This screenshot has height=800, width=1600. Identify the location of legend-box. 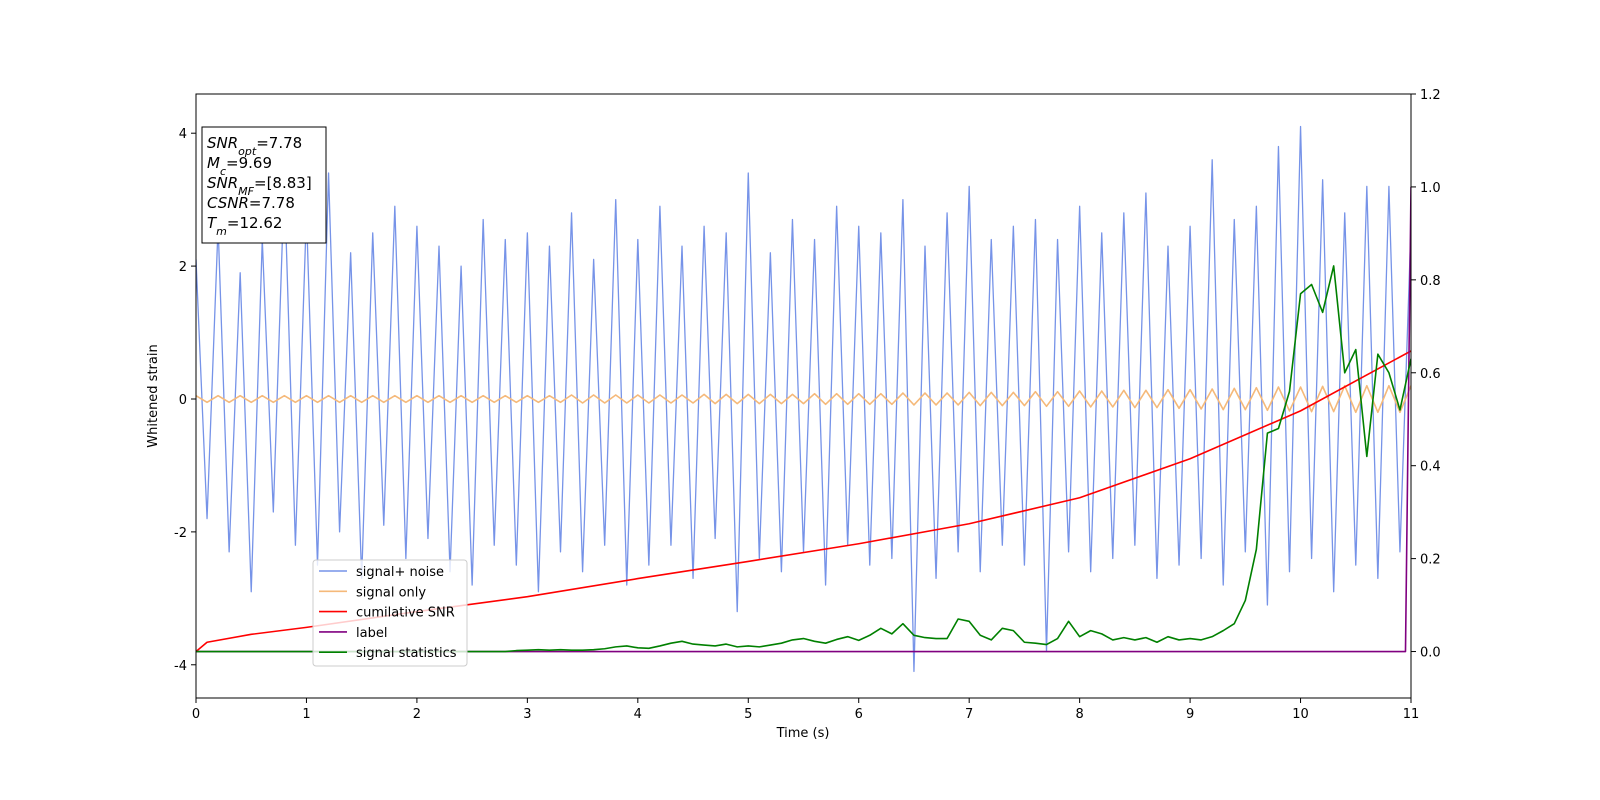
(390, 613).